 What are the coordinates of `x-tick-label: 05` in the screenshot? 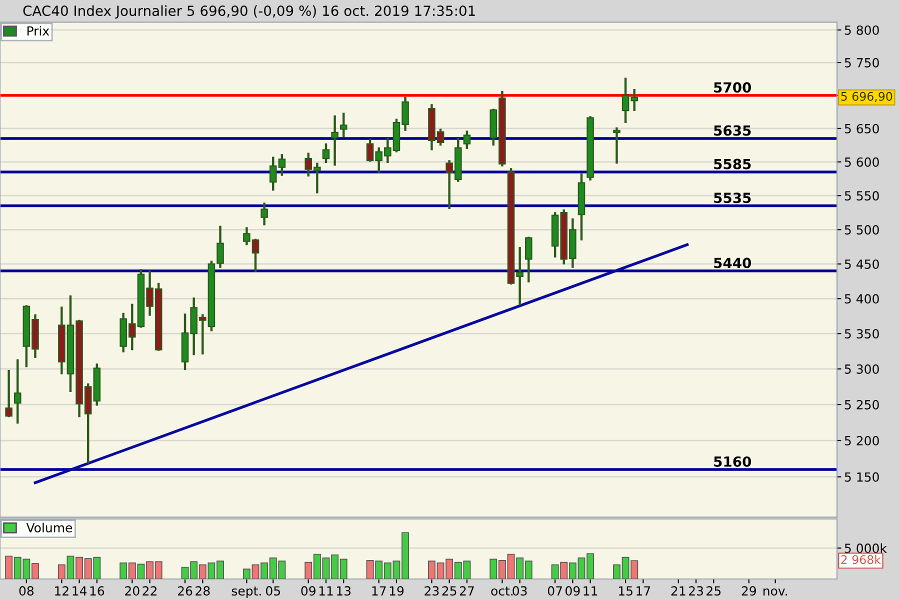 It's located at (273, 591).